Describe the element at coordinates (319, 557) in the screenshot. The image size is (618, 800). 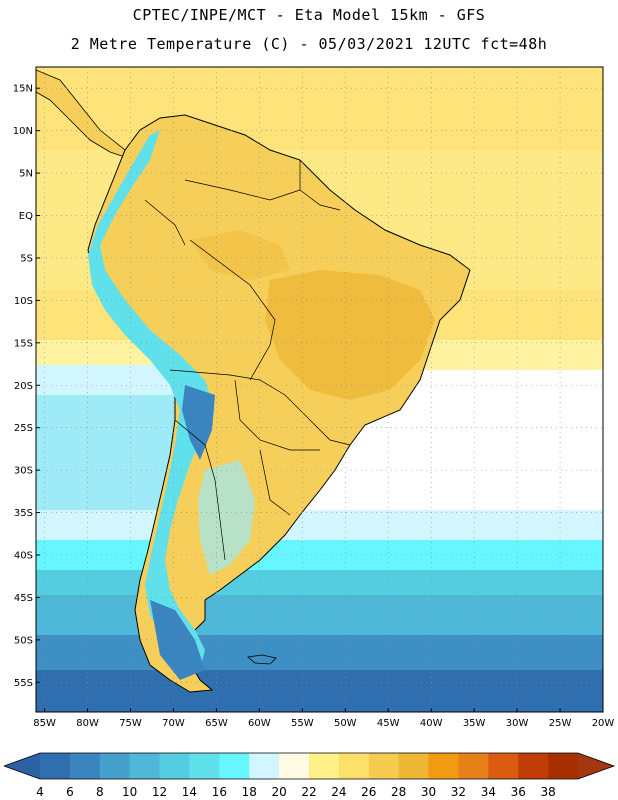
I see `ocean-band-cool` at that location.